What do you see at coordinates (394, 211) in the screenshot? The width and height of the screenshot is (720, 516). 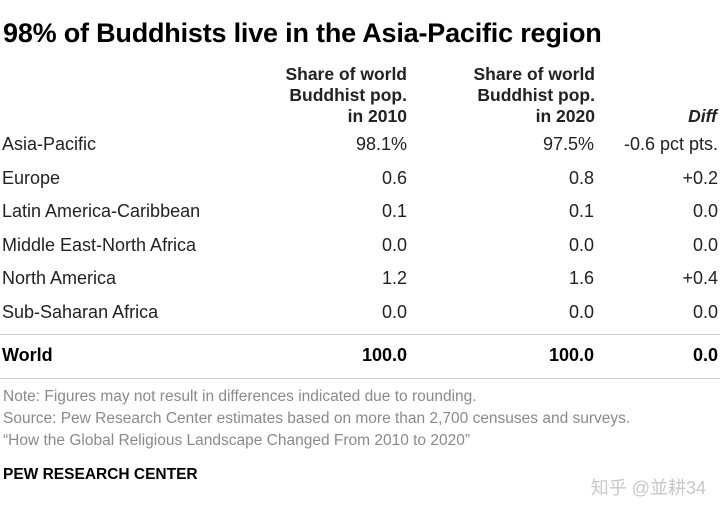 I see `value-2010: 0.1` at bounding box center [394, 211].